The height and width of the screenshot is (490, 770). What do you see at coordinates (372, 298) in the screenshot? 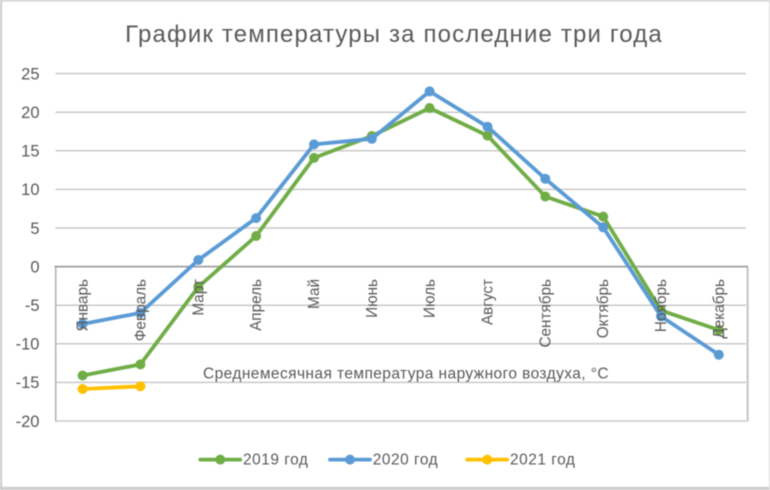
I see `svg-text: Июнь` at bounding box center [372, 298].